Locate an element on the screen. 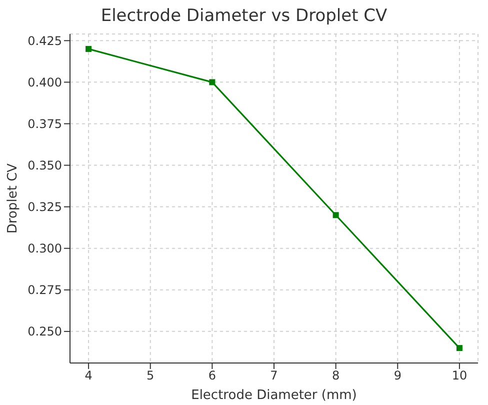 Image resolution: width=488 pixels, height=405 pixels. x-tick-label: 10 is located at coordinates (460, 375).